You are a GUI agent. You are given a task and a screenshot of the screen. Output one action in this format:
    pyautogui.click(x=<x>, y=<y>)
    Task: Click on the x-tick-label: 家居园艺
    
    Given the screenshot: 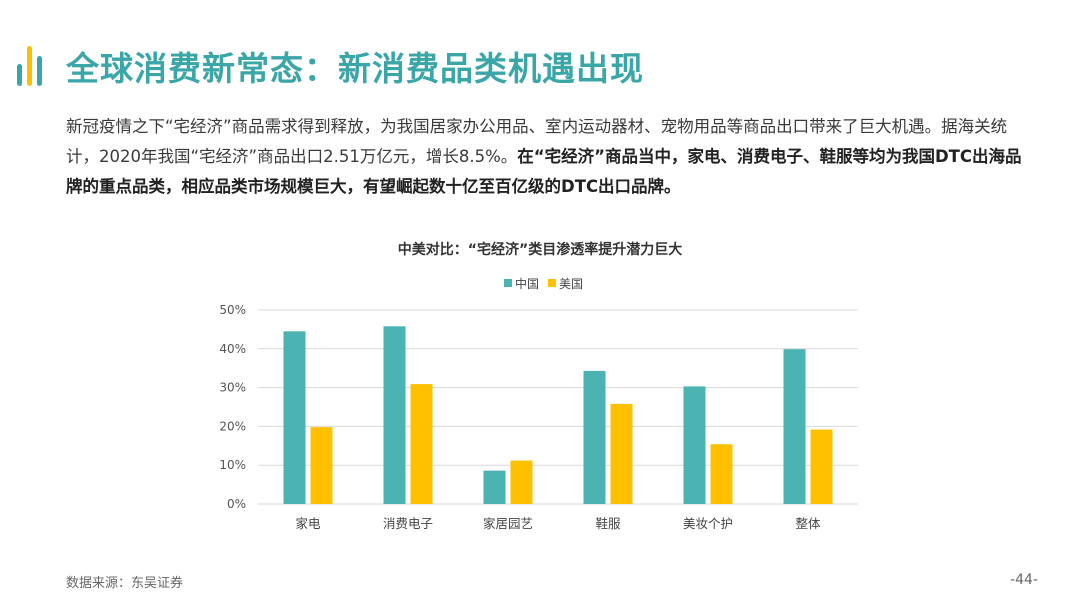 What is the action you would take?
    pyautogui.click(x=508, y=523)
    